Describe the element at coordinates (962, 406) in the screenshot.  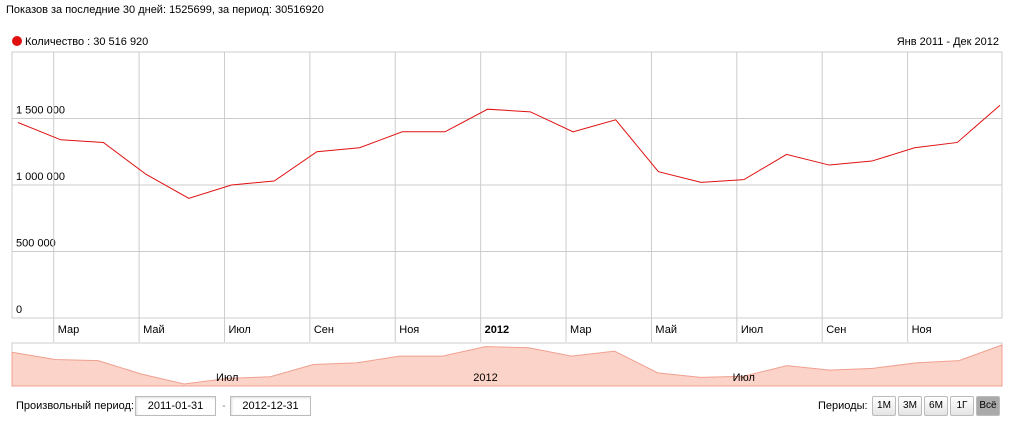
I see `period-button: 1Г` at that location.